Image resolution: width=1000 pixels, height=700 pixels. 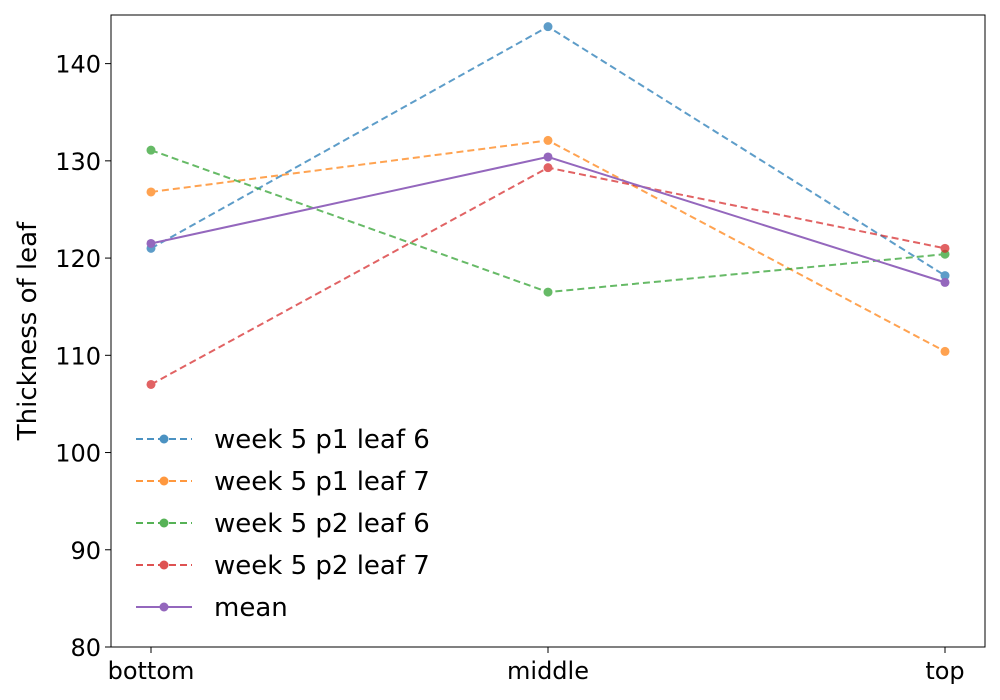 What do you see at coordinates (151, 671) in the screenshot?
I see `x-tick-label: bottom` at bounding box center [151, 671].